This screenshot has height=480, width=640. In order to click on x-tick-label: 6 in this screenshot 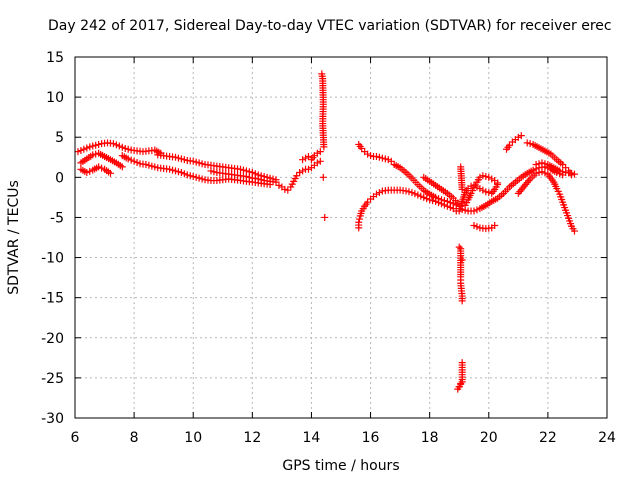, I will do `click(75, 438)`.